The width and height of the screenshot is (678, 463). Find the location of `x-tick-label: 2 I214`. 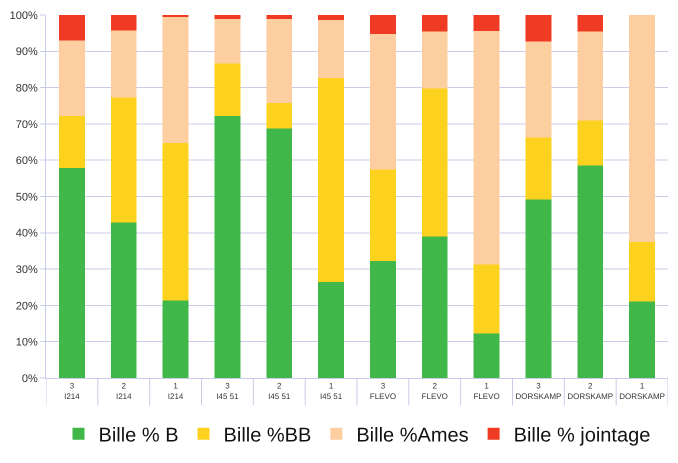

x-tick-label: 2 I214 is located at coordinates (124, 391).